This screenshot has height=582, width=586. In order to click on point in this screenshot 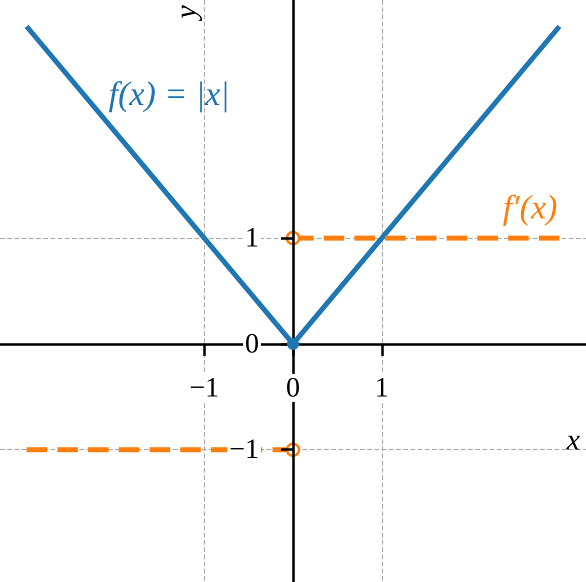, I will do `click(293, 344)`.